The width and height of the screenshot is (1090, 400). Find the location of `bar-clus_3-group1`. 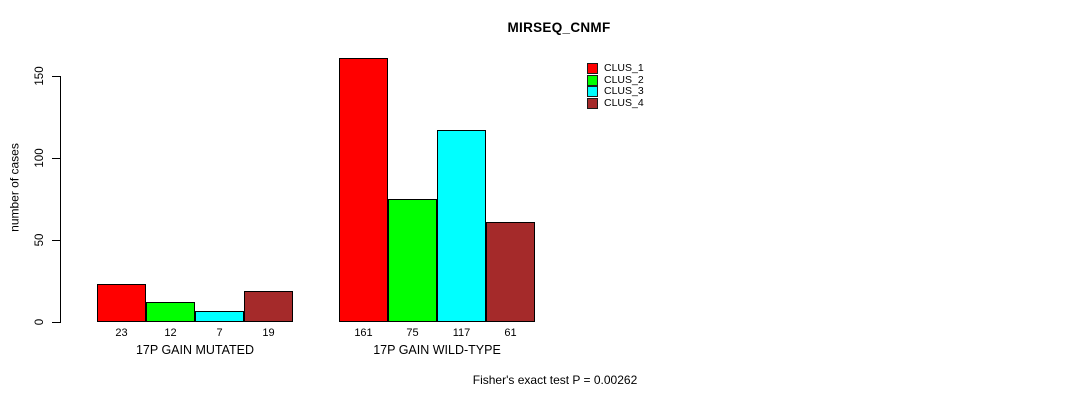

bar-clus_3-group1 is located at coordinates (219, 316).